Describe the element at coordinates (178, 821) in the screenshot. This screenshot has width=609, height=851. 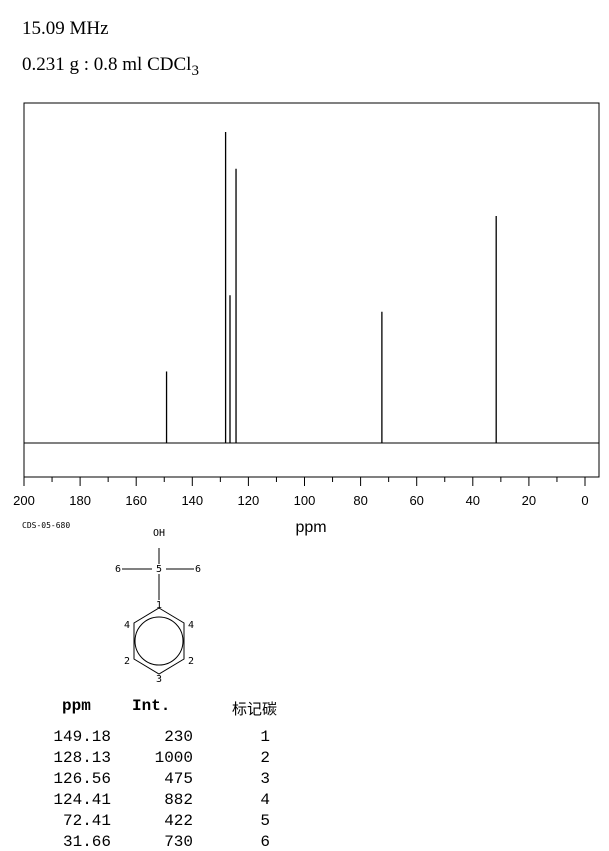
I see `row-int: 422` at that location.